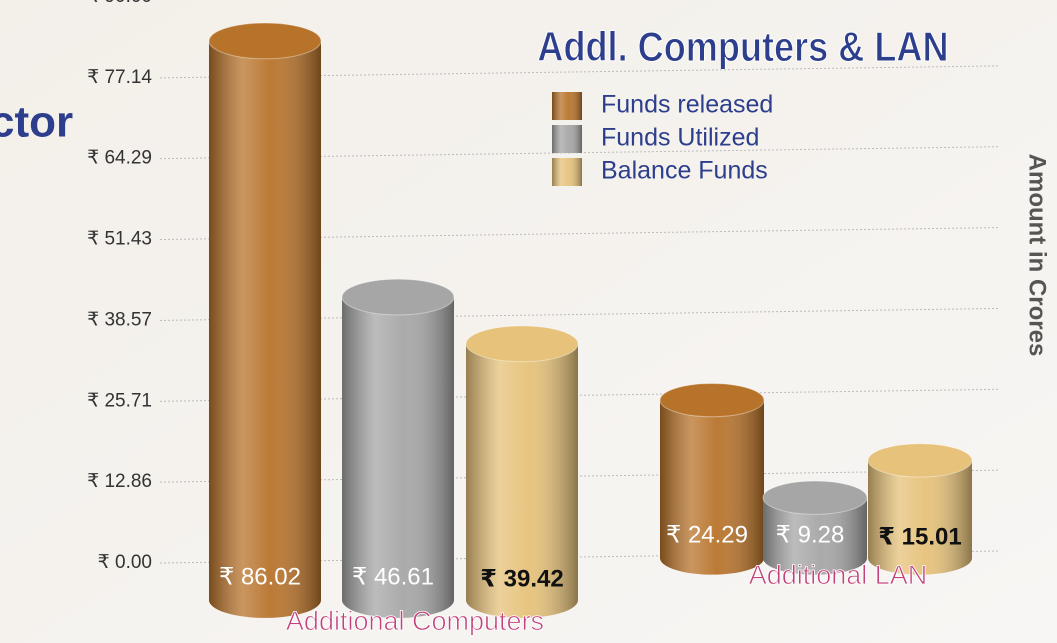 The height and width of the screenshot is (643, 1057). What do you see at coordinates (119, 77) in the screenshot?
I see `y-tick-label: ₹ 77.14` at bounding box center [119, 77].